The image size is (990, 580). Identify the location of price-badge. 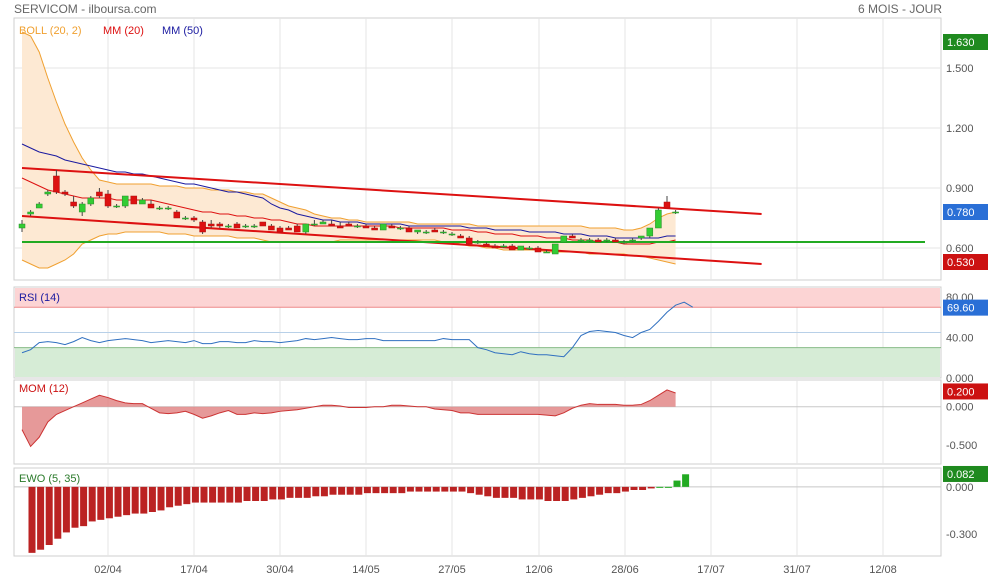
(965, 42).